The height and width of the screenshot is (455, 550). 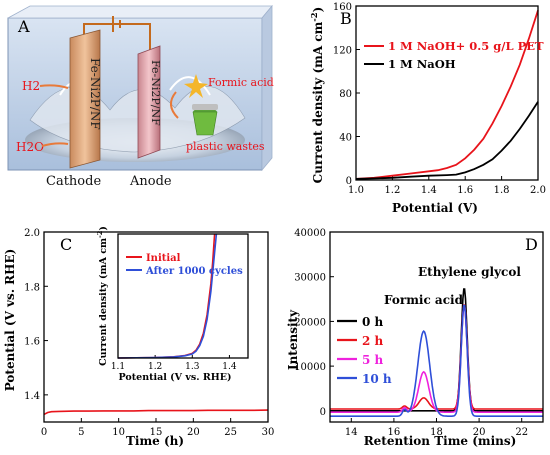 What do you see at coordinates (373, 341) in the screenshot?
I see `d-legend-label-1: 2 h` at bounding box center [373, 341].